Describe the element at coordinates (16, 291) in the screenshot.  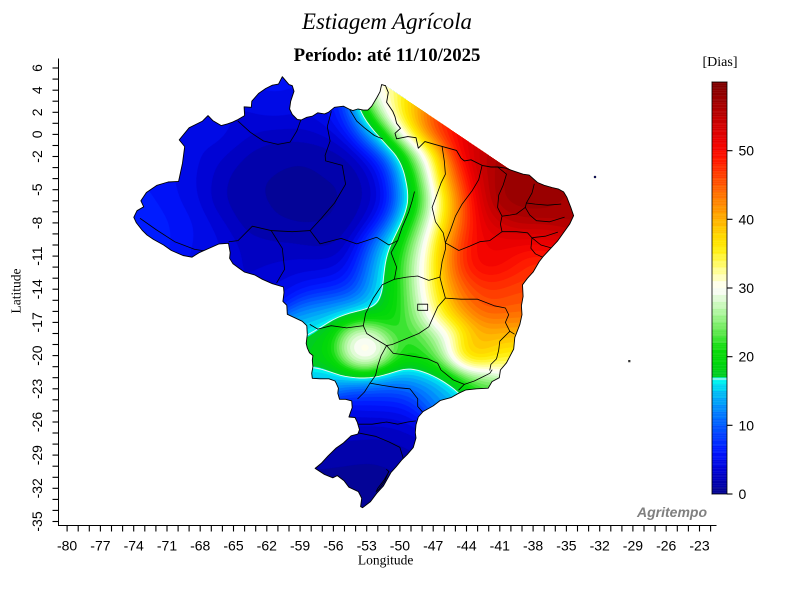
I see `svg-text: Latitude` at that location.